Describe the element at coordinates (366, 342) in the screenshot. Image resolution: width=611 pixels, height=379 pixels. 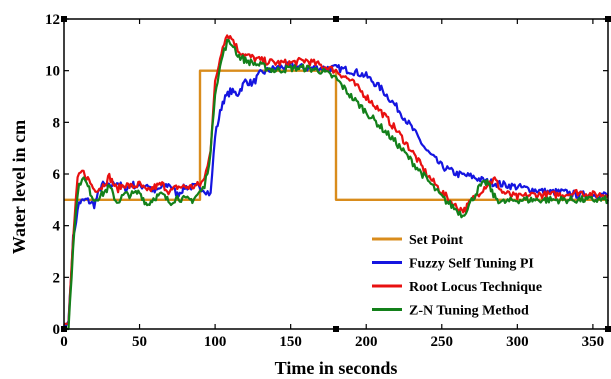
I see `x-tick-label: 200` at that location.